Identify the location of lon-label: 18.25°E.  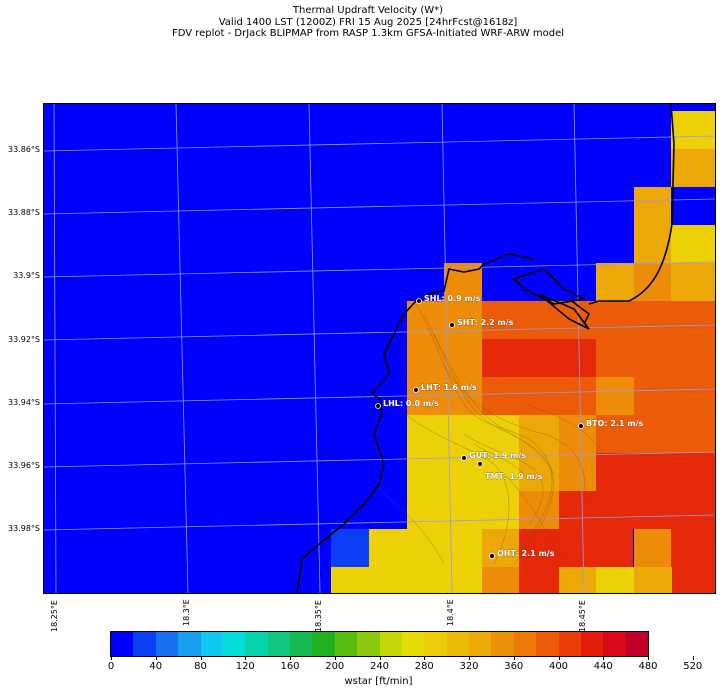
(54, 616).